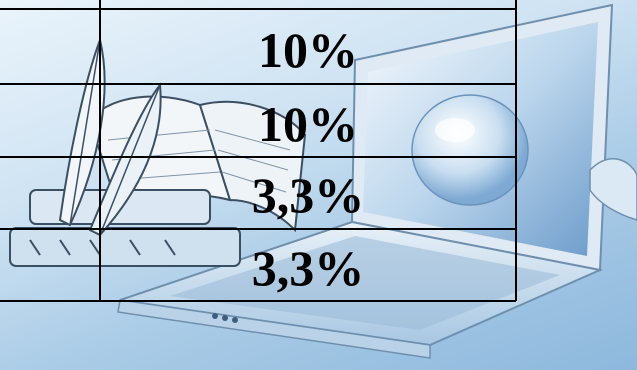 This screenshot has width=637, height=370. I want to click on quill-icon, so click(110, 136).